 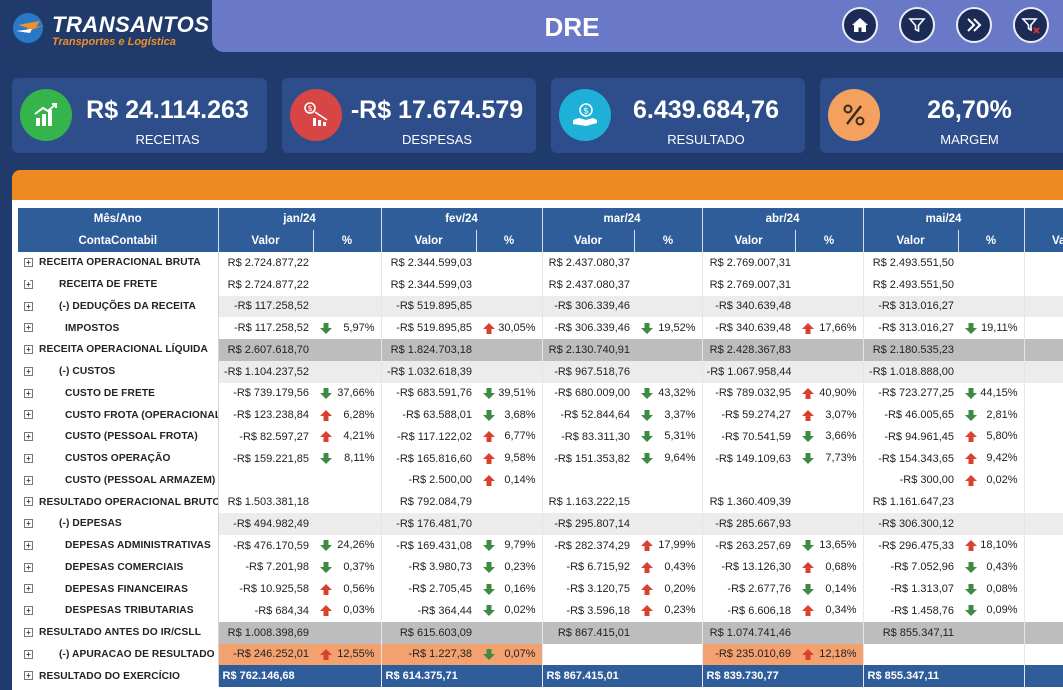 What do you see at coordinates (829, 589) in the screenshot?
I see `pct-cell: 0,14%` at bounding box center [829, 589].